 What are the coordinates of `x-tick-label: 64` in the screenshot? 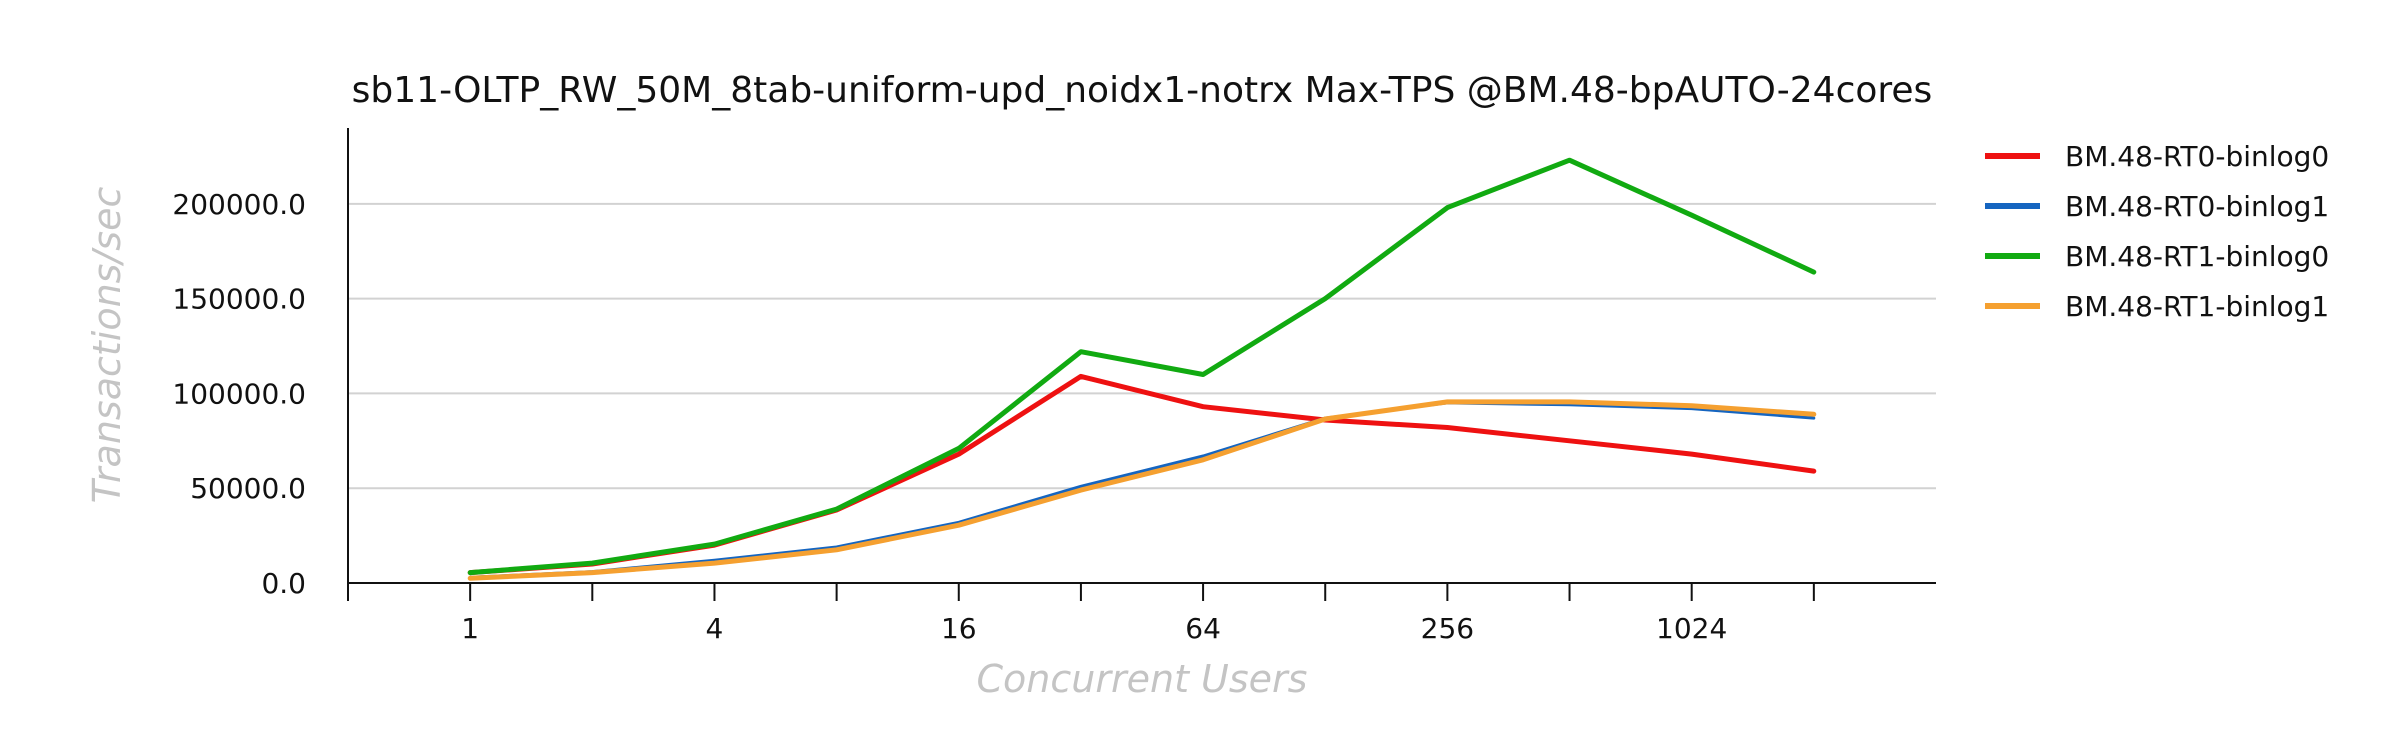 It's located at (1203, 628).